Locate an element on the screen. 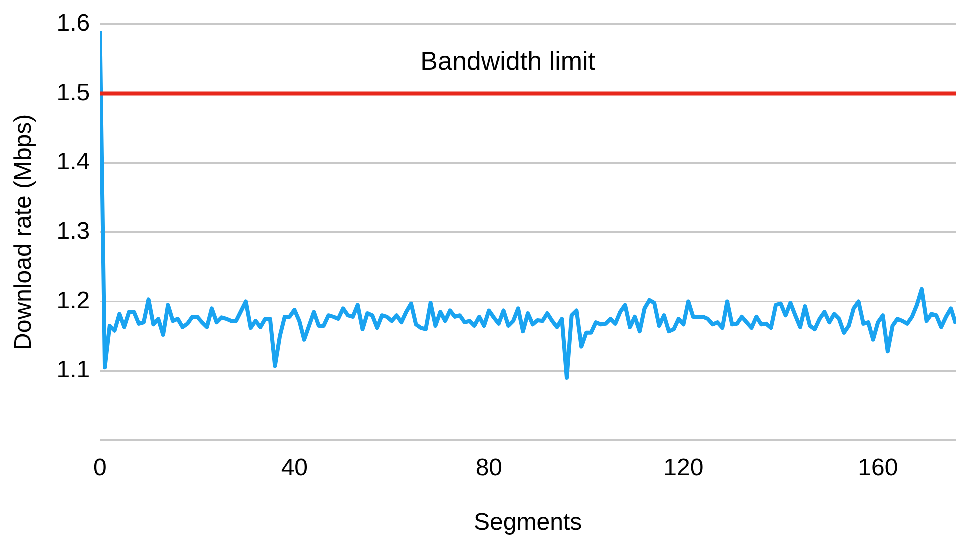  ref-line-label: Bandwidth limit is located at coordinates (508, 61).